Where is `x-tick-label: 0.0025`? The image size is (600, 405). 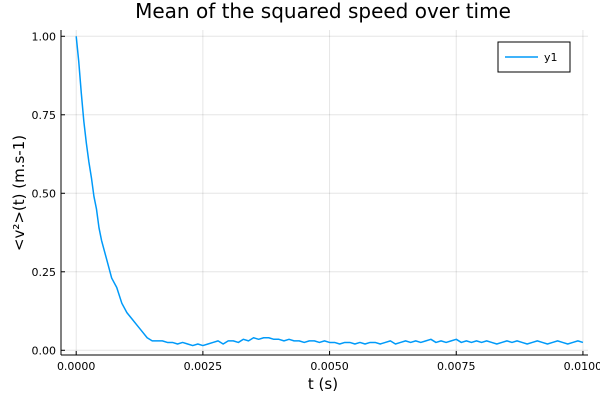
x-tick-label: 0.0025 is located at coordinates (203, 366).